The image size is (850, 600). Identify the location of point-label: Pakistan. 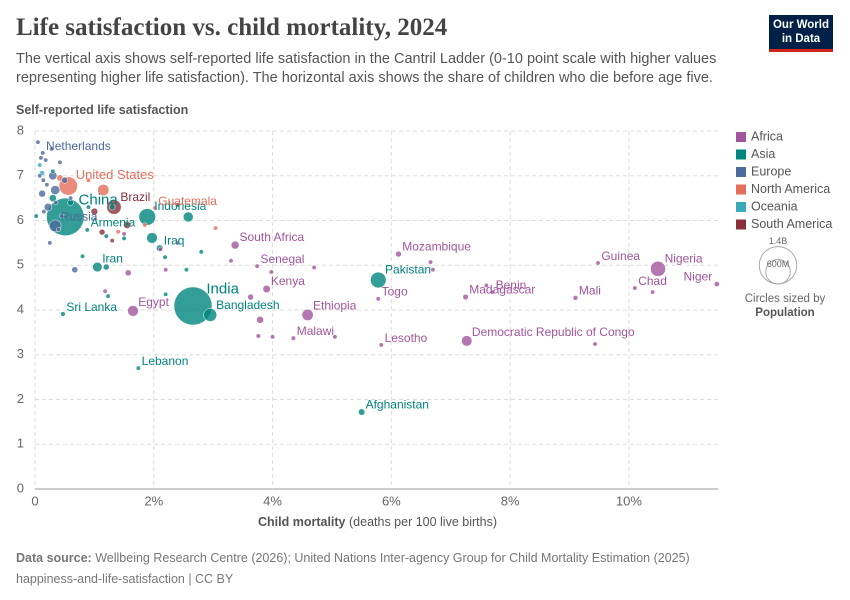
(408, 269).